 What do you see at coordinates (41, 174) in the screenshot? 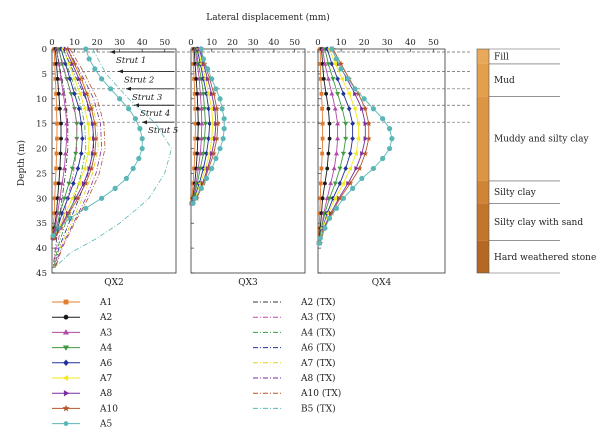
I see `y-tick-label: 25` at bounding box center [41, 174].